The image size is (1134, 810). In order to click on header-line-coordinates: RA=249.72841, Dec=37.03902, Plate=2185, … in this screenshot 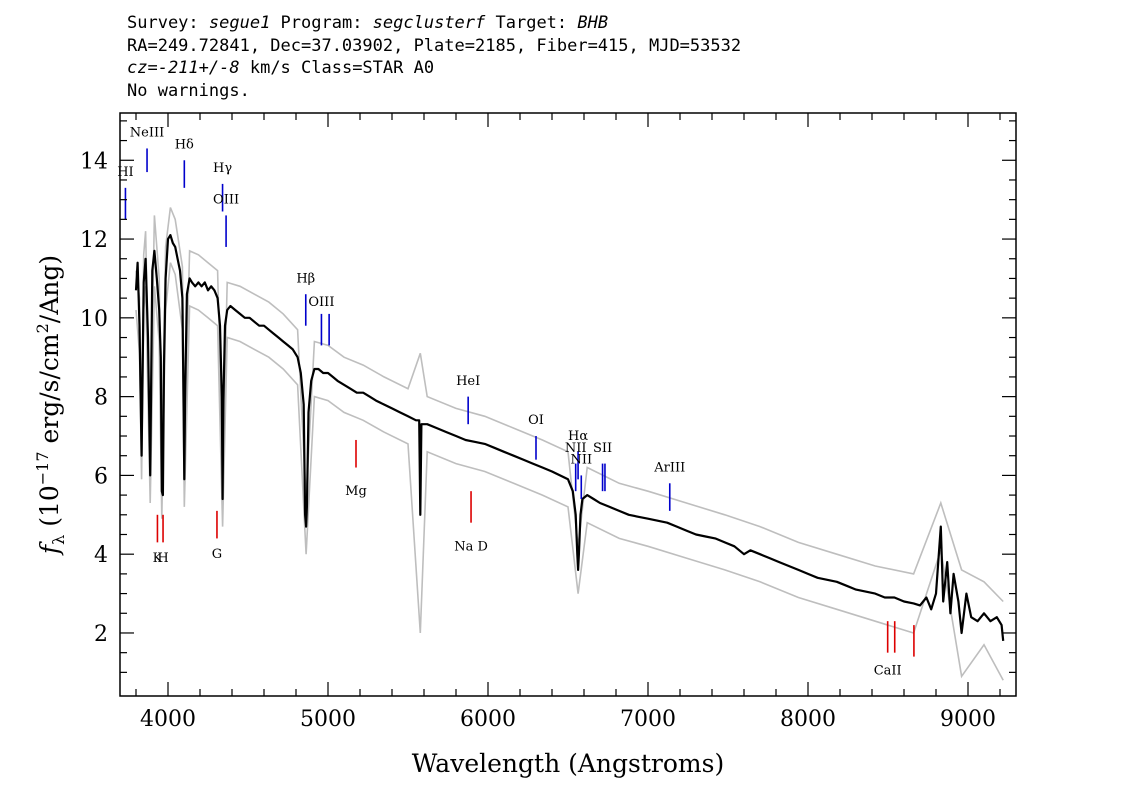, I will do `click(434, 45)`.